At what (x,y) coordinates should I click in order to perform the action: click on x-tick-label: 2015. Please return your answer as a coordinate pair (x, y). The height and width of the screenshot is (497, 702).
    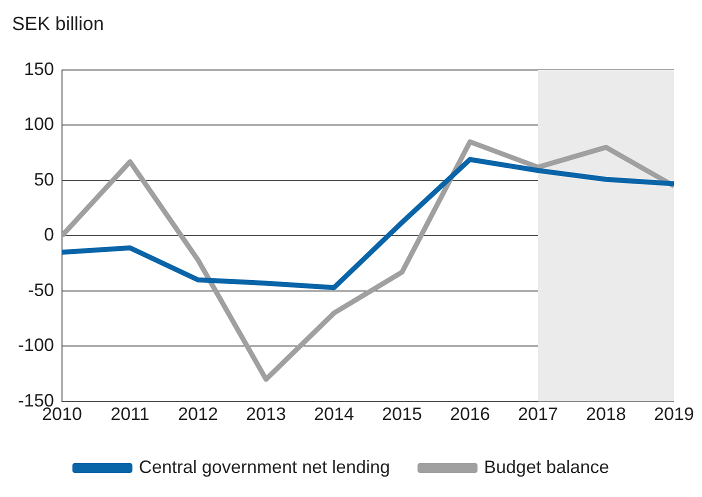
    Looking at the image, I should click on (402, 414).